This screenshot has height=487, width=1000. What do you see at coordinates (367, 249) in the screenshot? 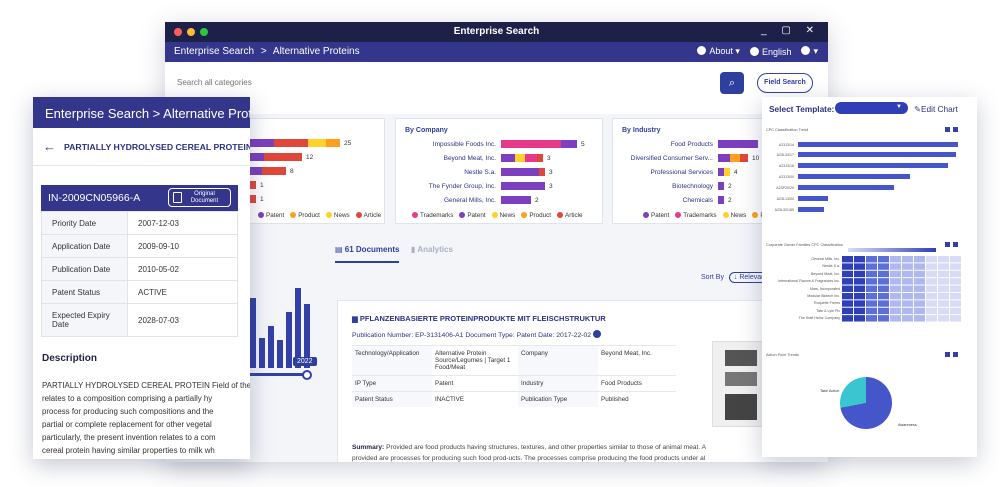
I see `tab-documents: ▤ 61 Documents` at bounding box center [367, 249].